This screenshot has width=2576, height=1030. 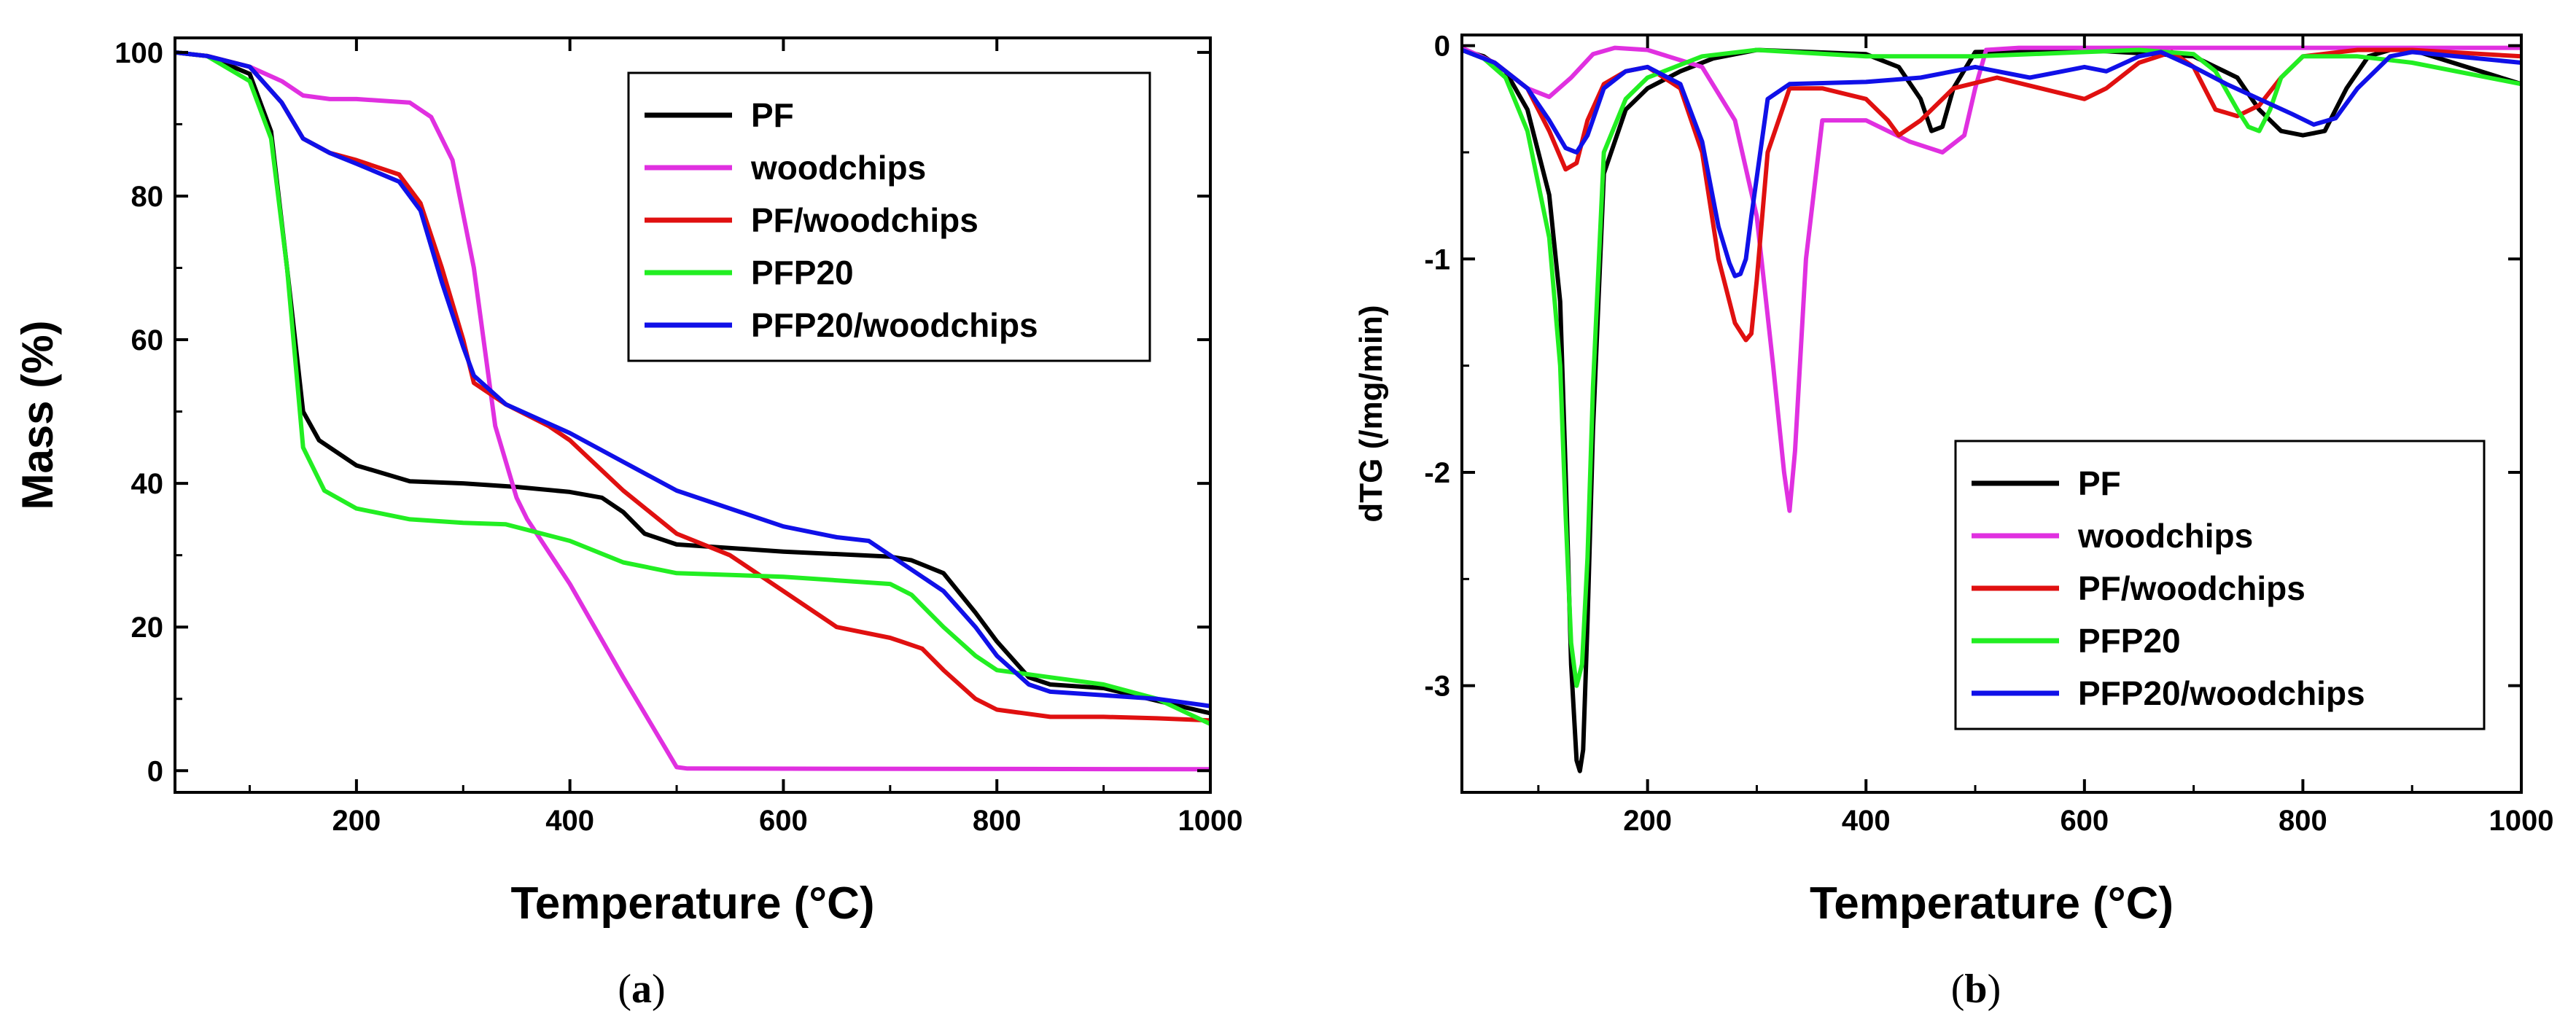 I want to click on caption-letter: b, so click(x=1975, y=989).